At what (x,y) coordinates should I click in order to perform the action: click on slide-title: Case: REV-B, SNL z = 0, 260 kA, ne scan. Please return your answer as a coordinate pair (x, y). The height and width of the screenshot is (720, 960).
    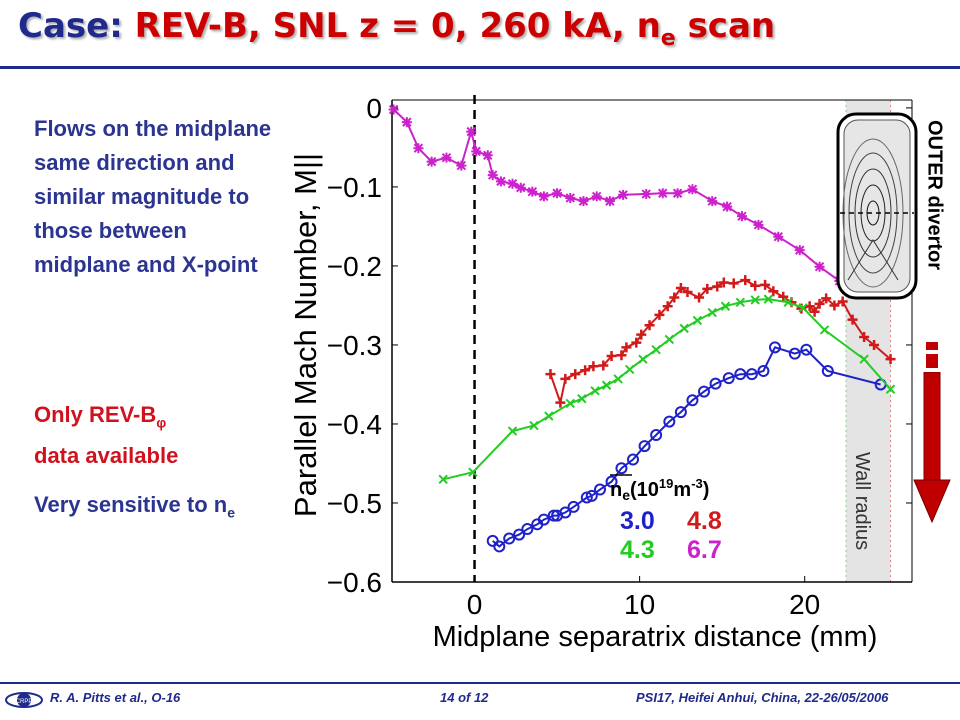
    Looking at the image, I should click on (396, 28).